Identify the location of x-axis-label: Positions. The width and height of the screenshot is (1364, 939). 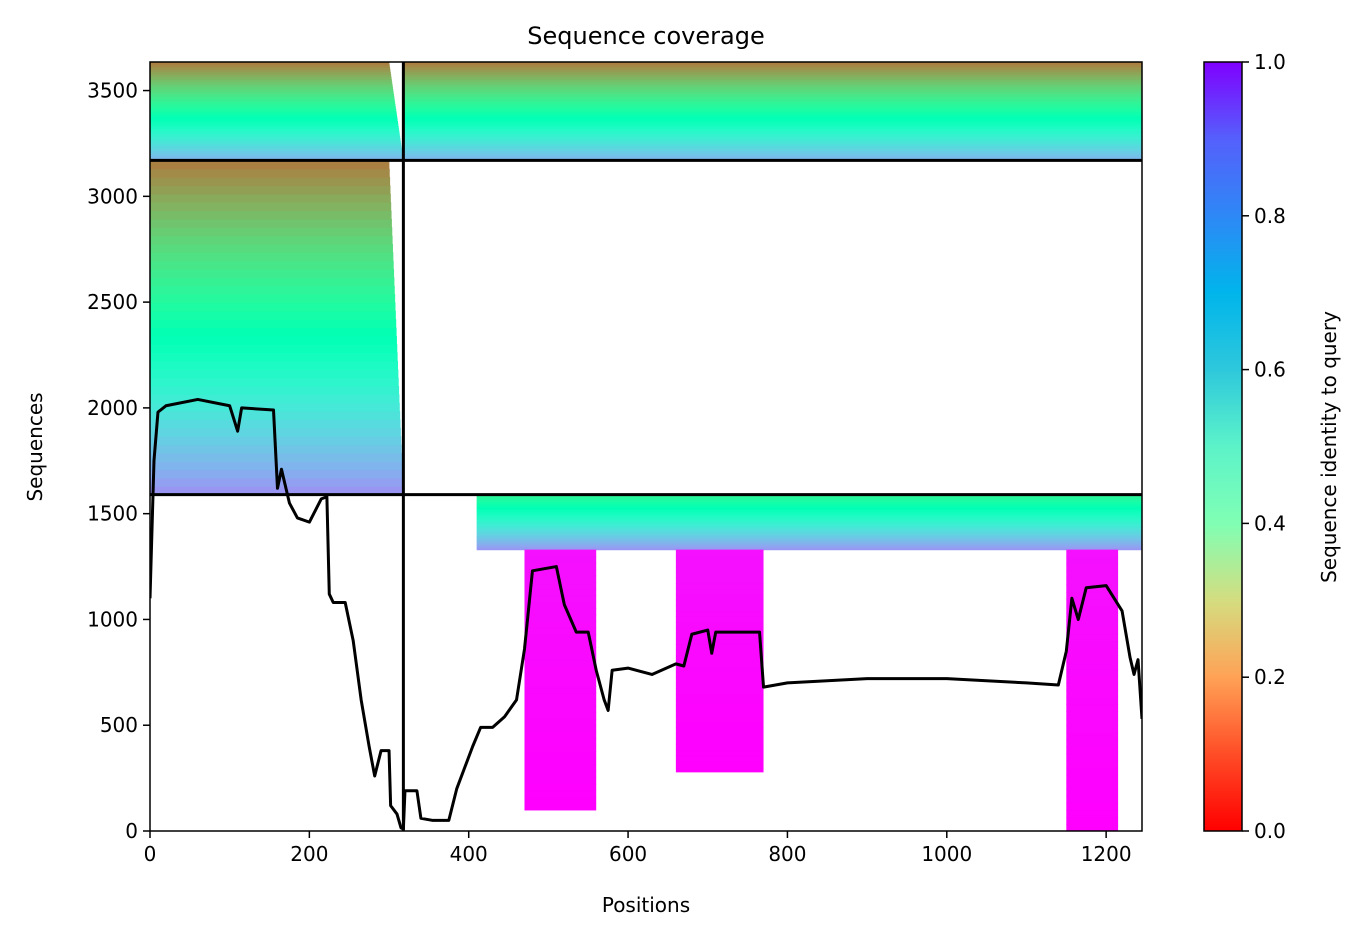
(646, 905).